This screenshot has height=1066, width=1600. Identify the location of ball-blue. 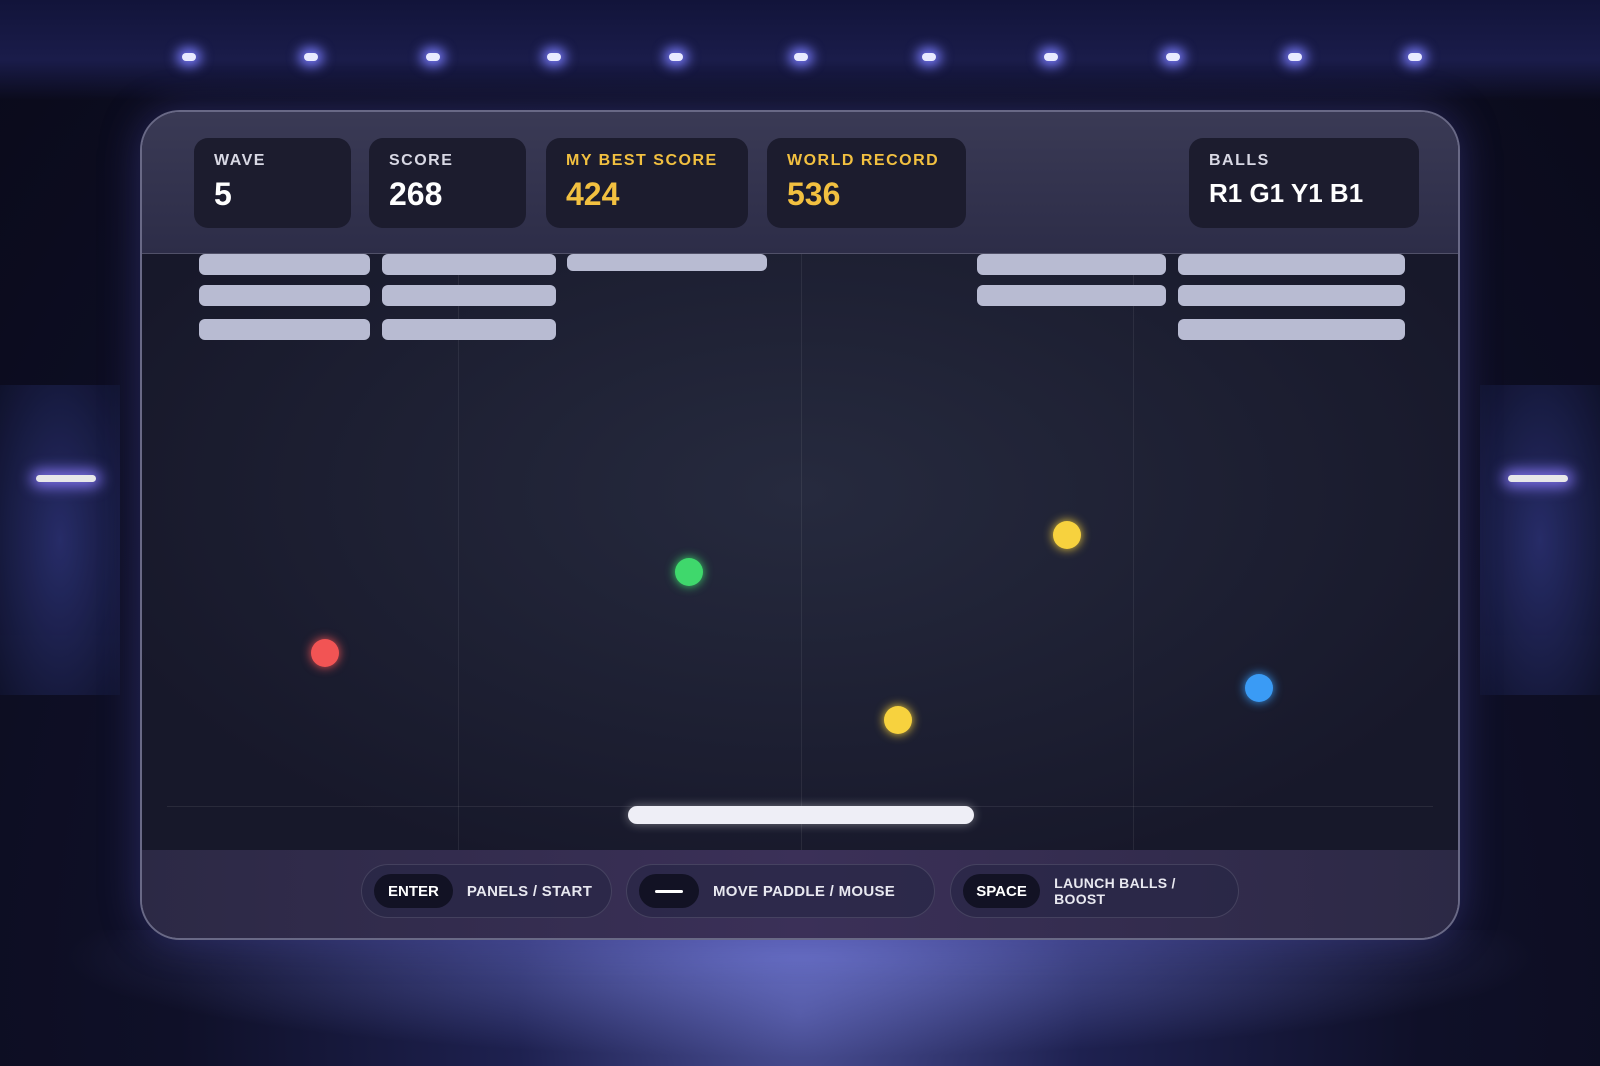
(1259, 688).